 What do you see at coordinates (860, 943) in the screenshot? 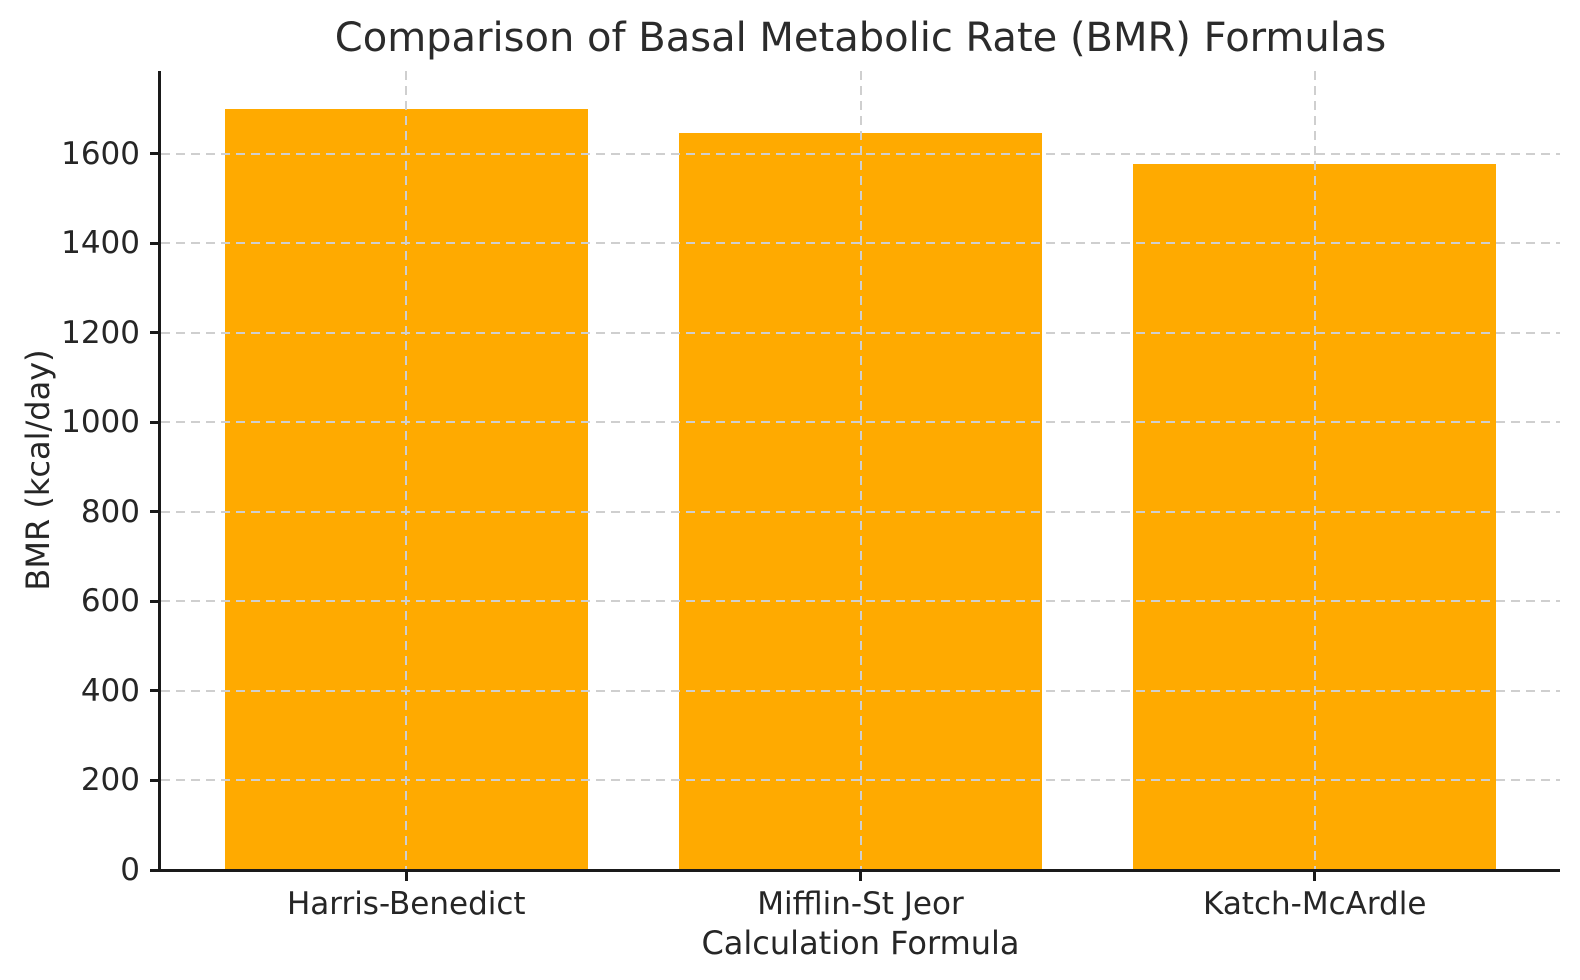
I see `x-axis-label: Calculation Formula` at bounding box center [860, 943].